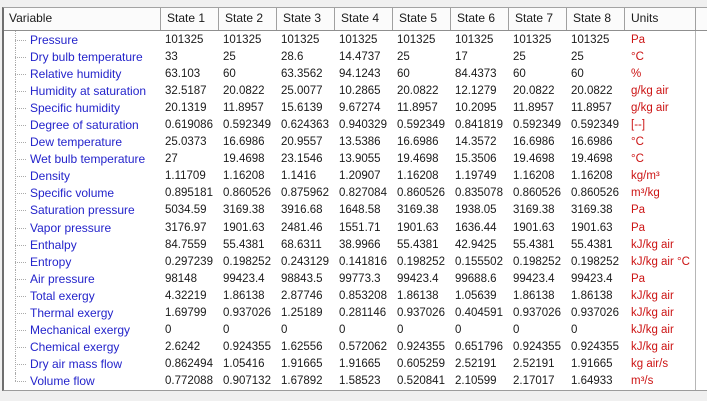 The height and width of the screenshot is (401, 707). I want to click on value-cell-state-2: 19.4698, so click(244, 159).